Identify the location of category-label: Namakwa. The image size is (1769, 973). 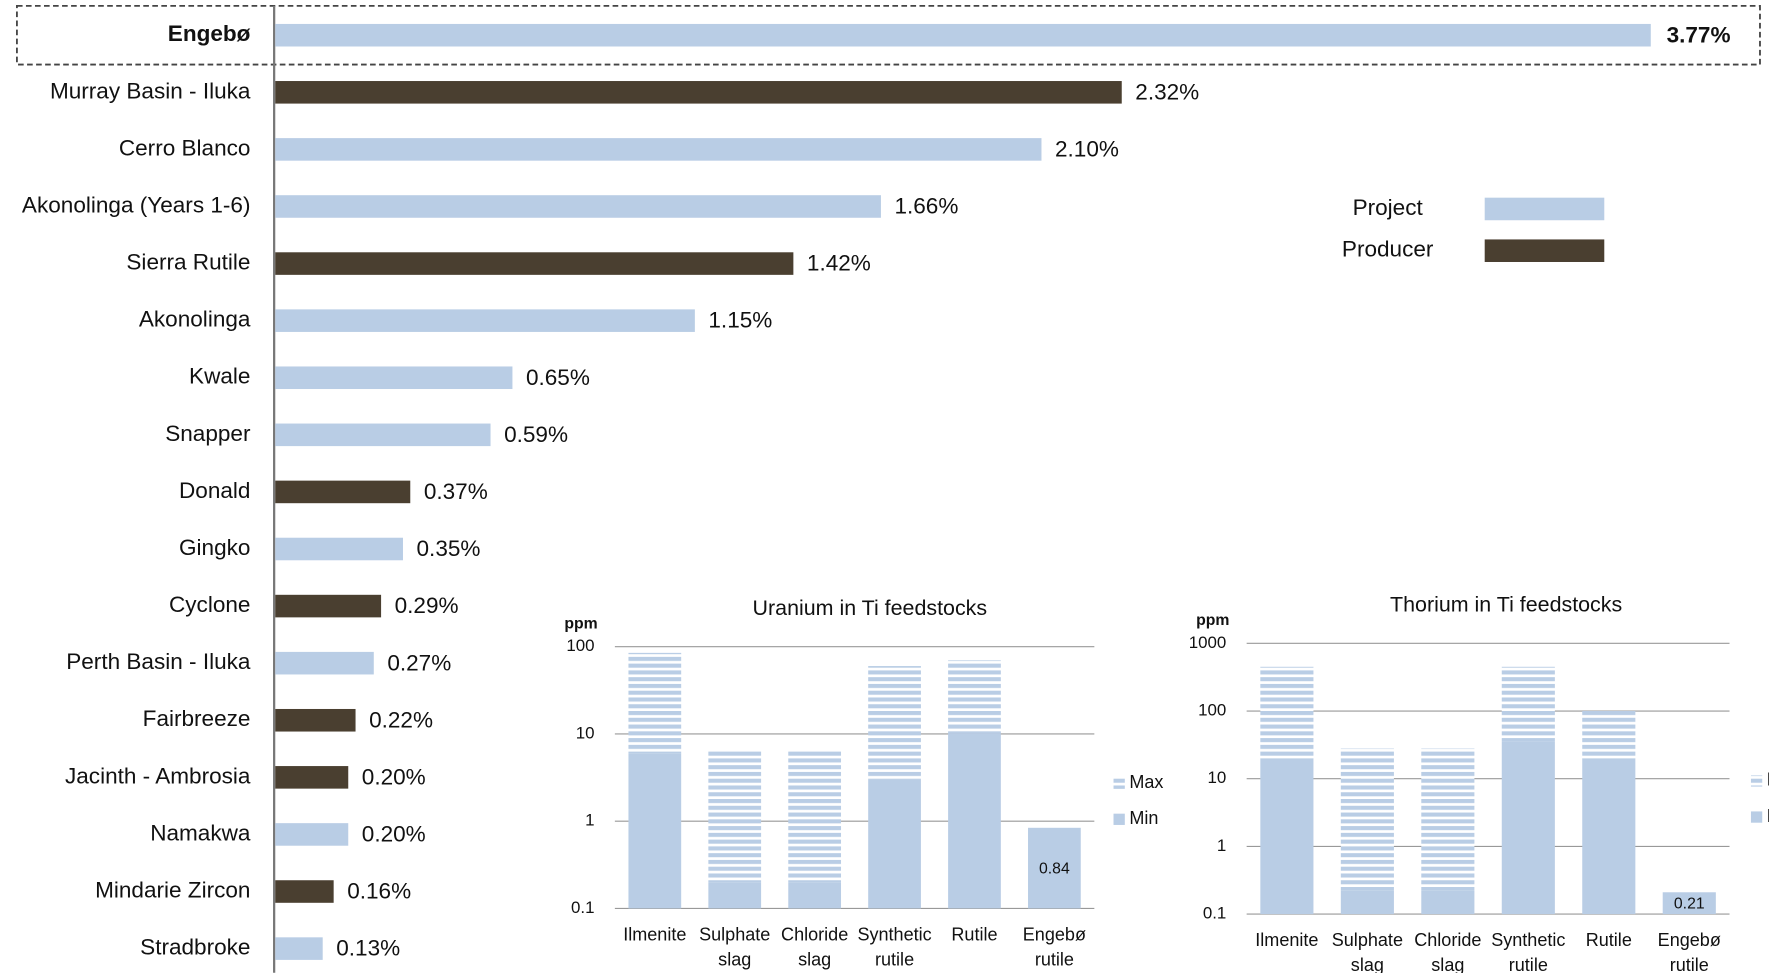
(200, 832).